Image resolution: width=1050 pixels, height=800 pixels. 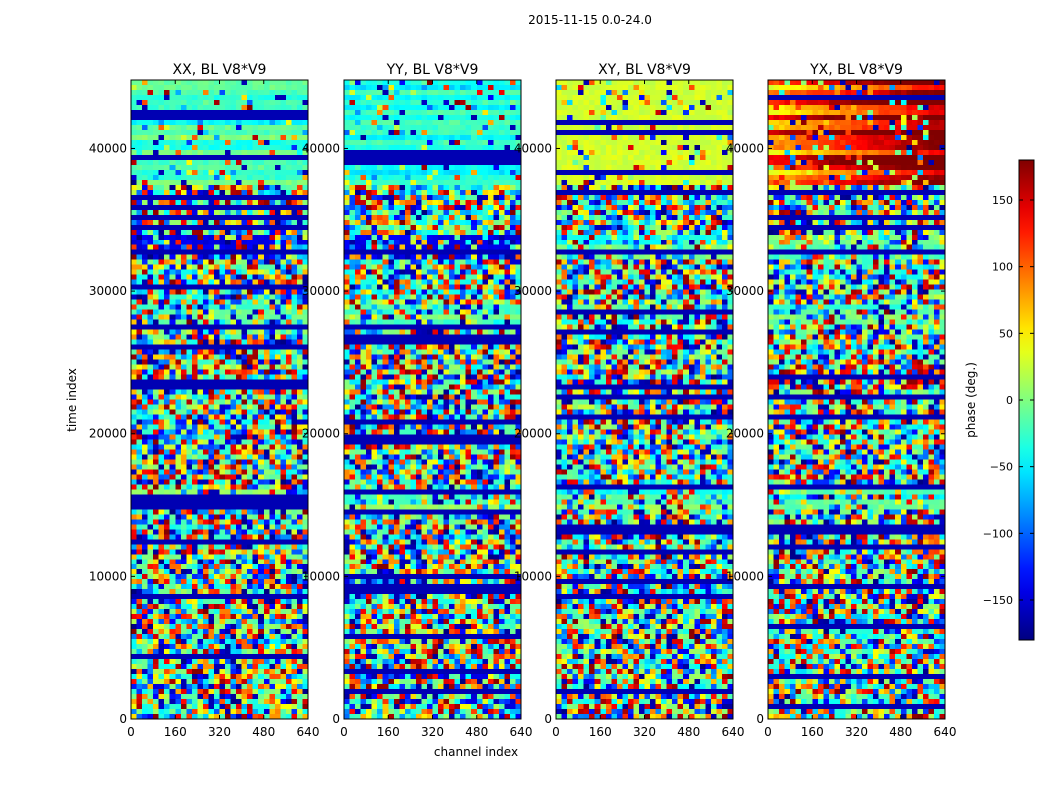 What do you see at coordinates (1001, 467) in the screenshot?
I see `colorbar-tick-label: −50` at bounding box center [1001, 467].